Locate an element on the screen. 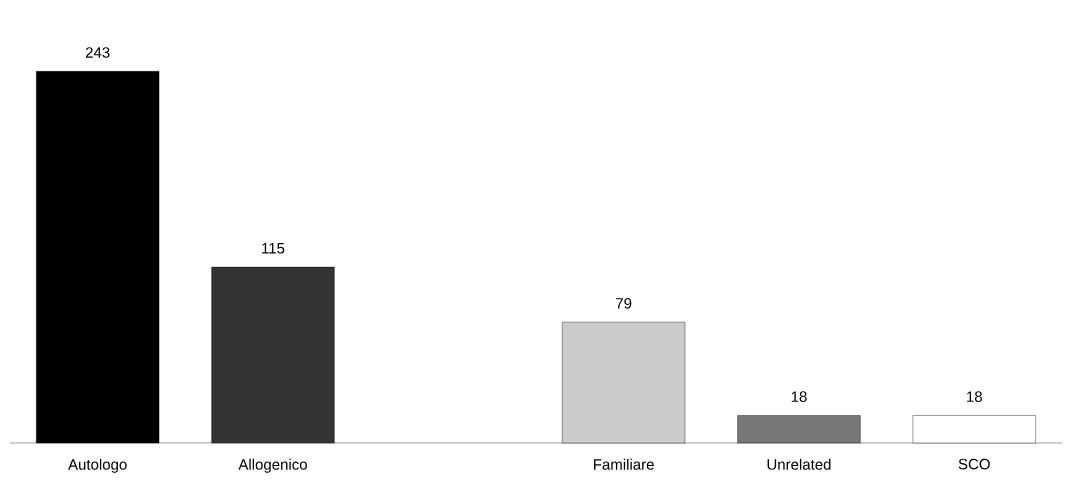  data-label: 79 is located at coordinates (624, 303).